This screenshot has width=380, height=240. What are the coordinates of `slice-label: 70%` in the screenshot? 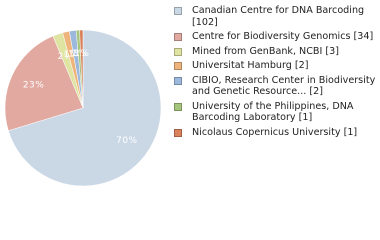 It's located at (127, 141).